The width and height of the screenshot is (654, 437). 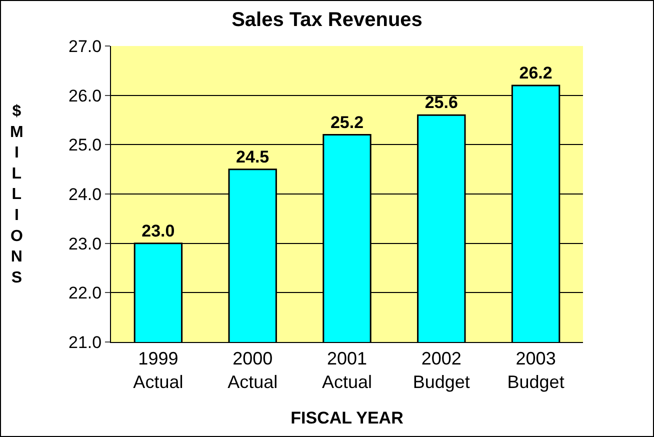 I want to click on x-tick-label: 2000 Actual, so click(x=253, y=370).